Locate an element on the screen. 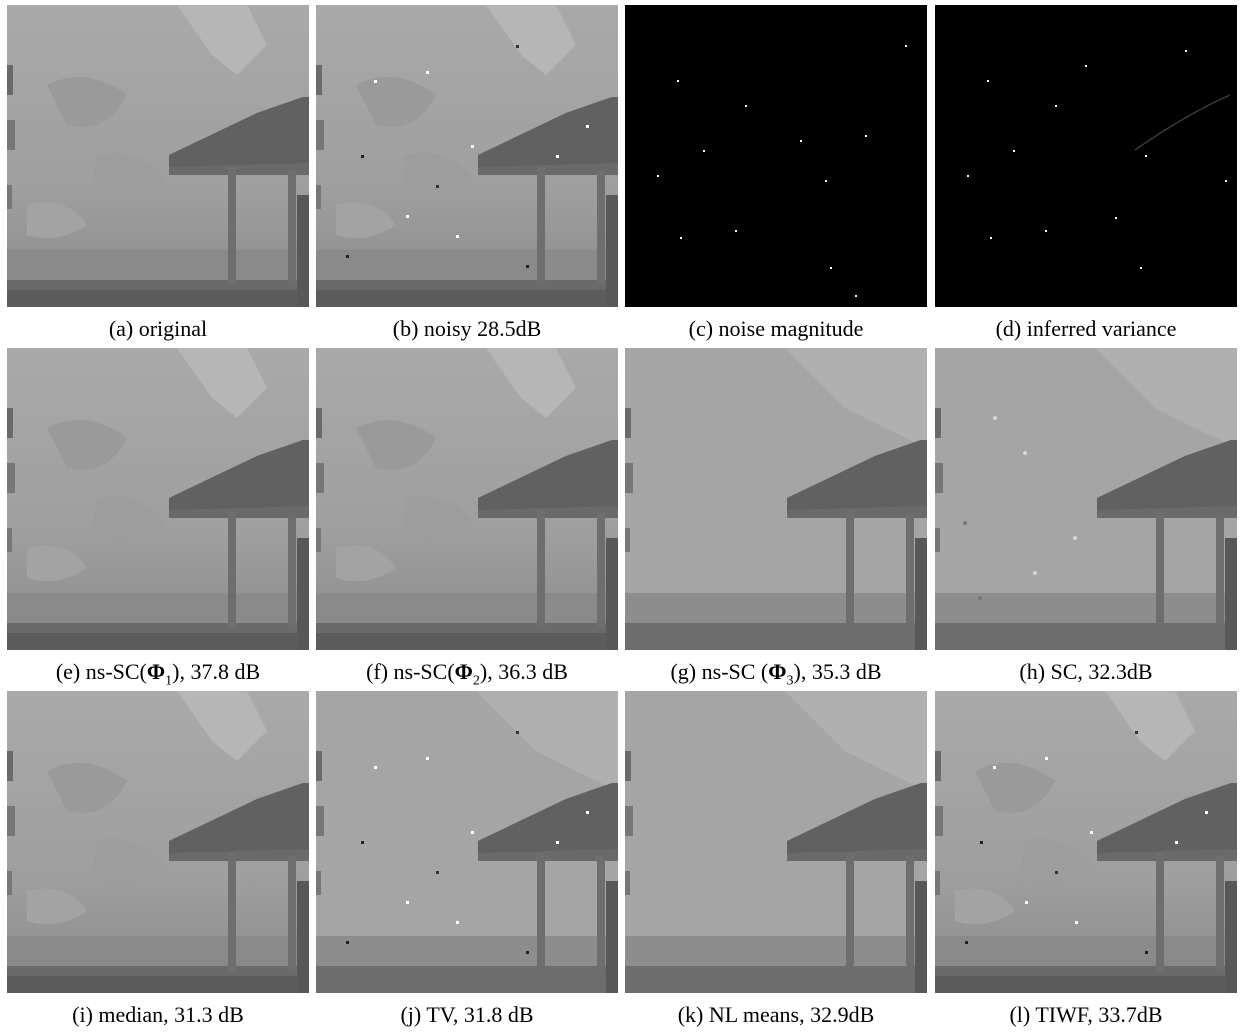  panel-c: (c) noise magnitude is located at coordinates (776, 173).